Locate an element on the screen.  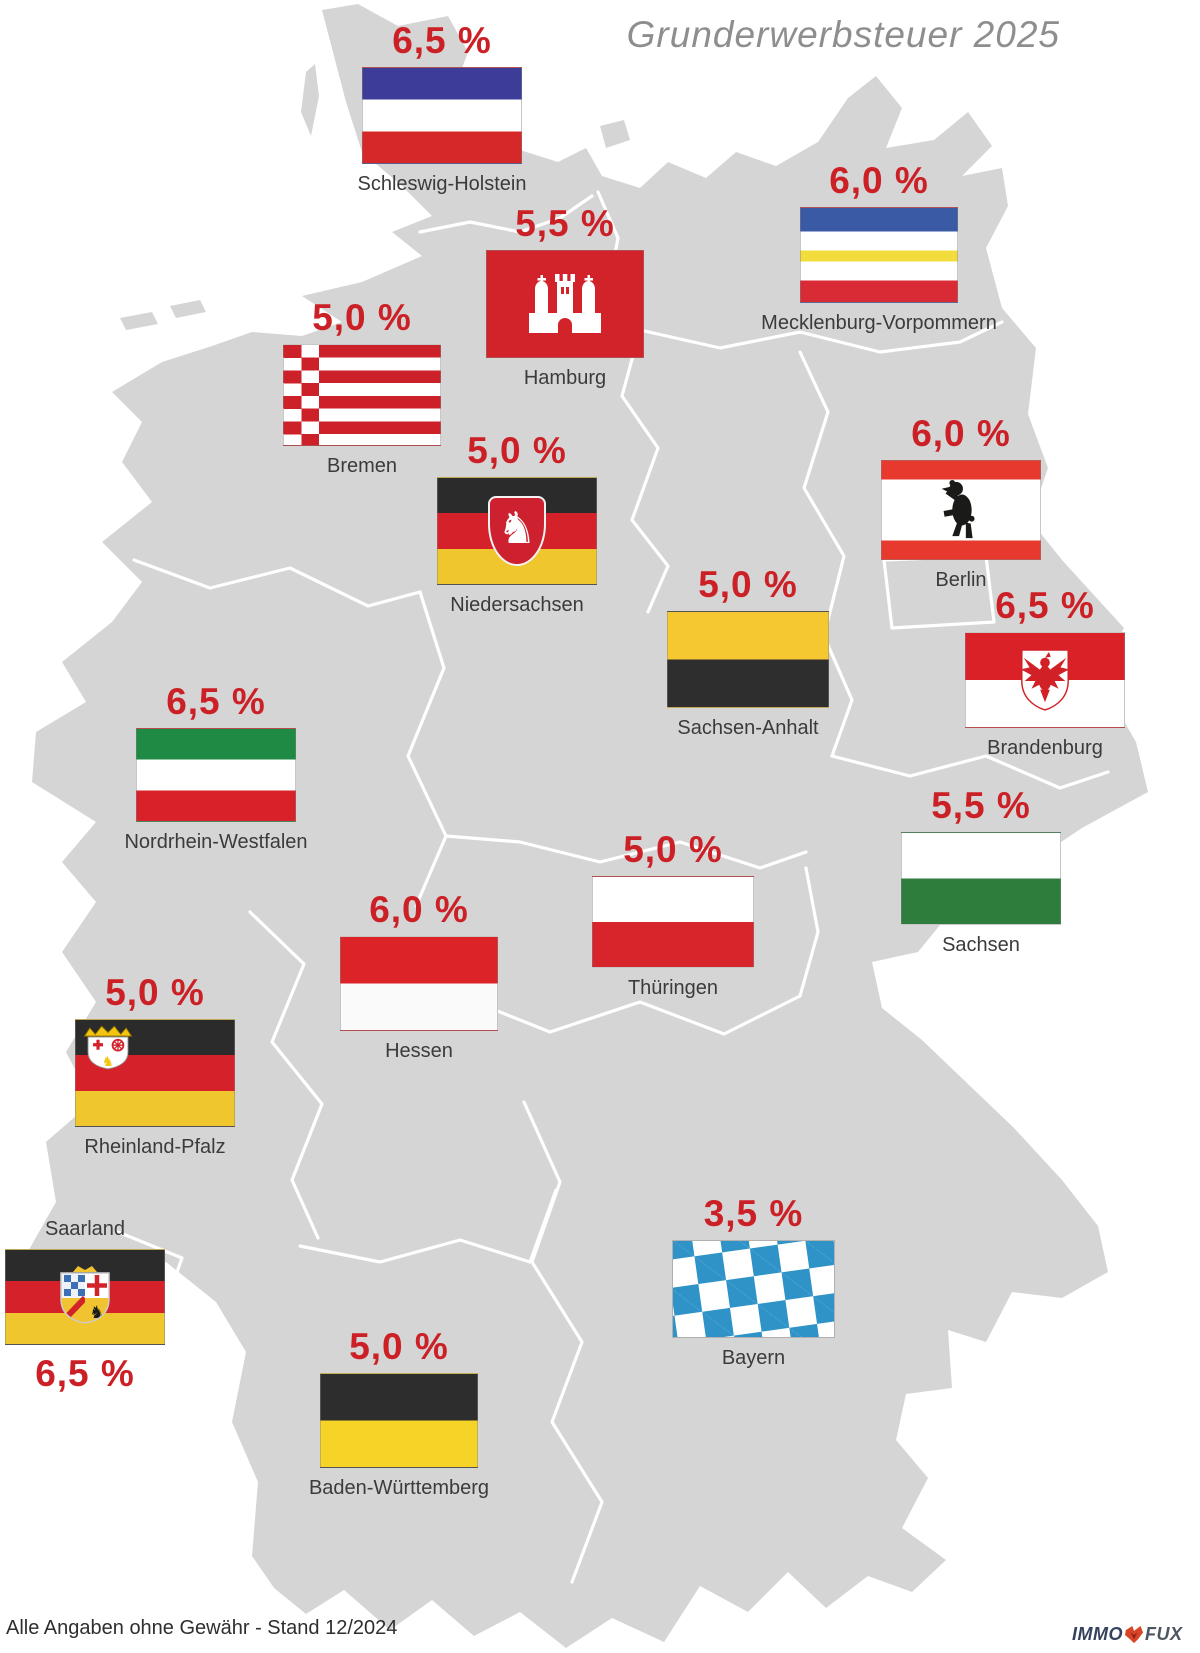
state-label: Schleswig-Holstein is located at coordinates (442, 184).